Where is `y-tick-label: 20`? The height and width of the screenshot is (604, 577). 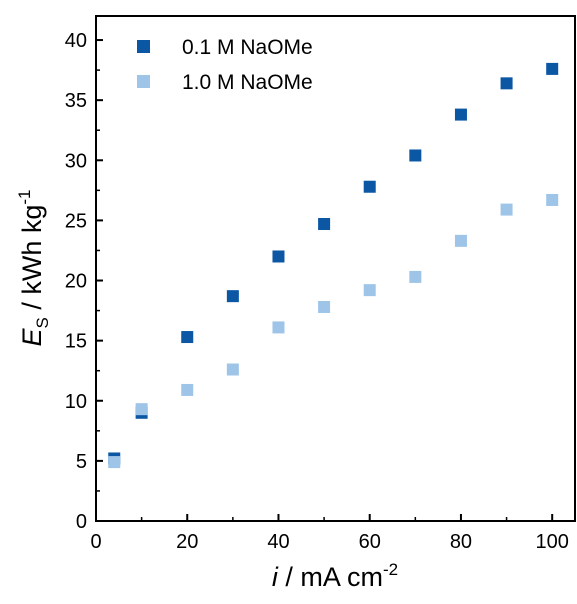
y-tick-label: 20 is located at coordinates (76, 282).